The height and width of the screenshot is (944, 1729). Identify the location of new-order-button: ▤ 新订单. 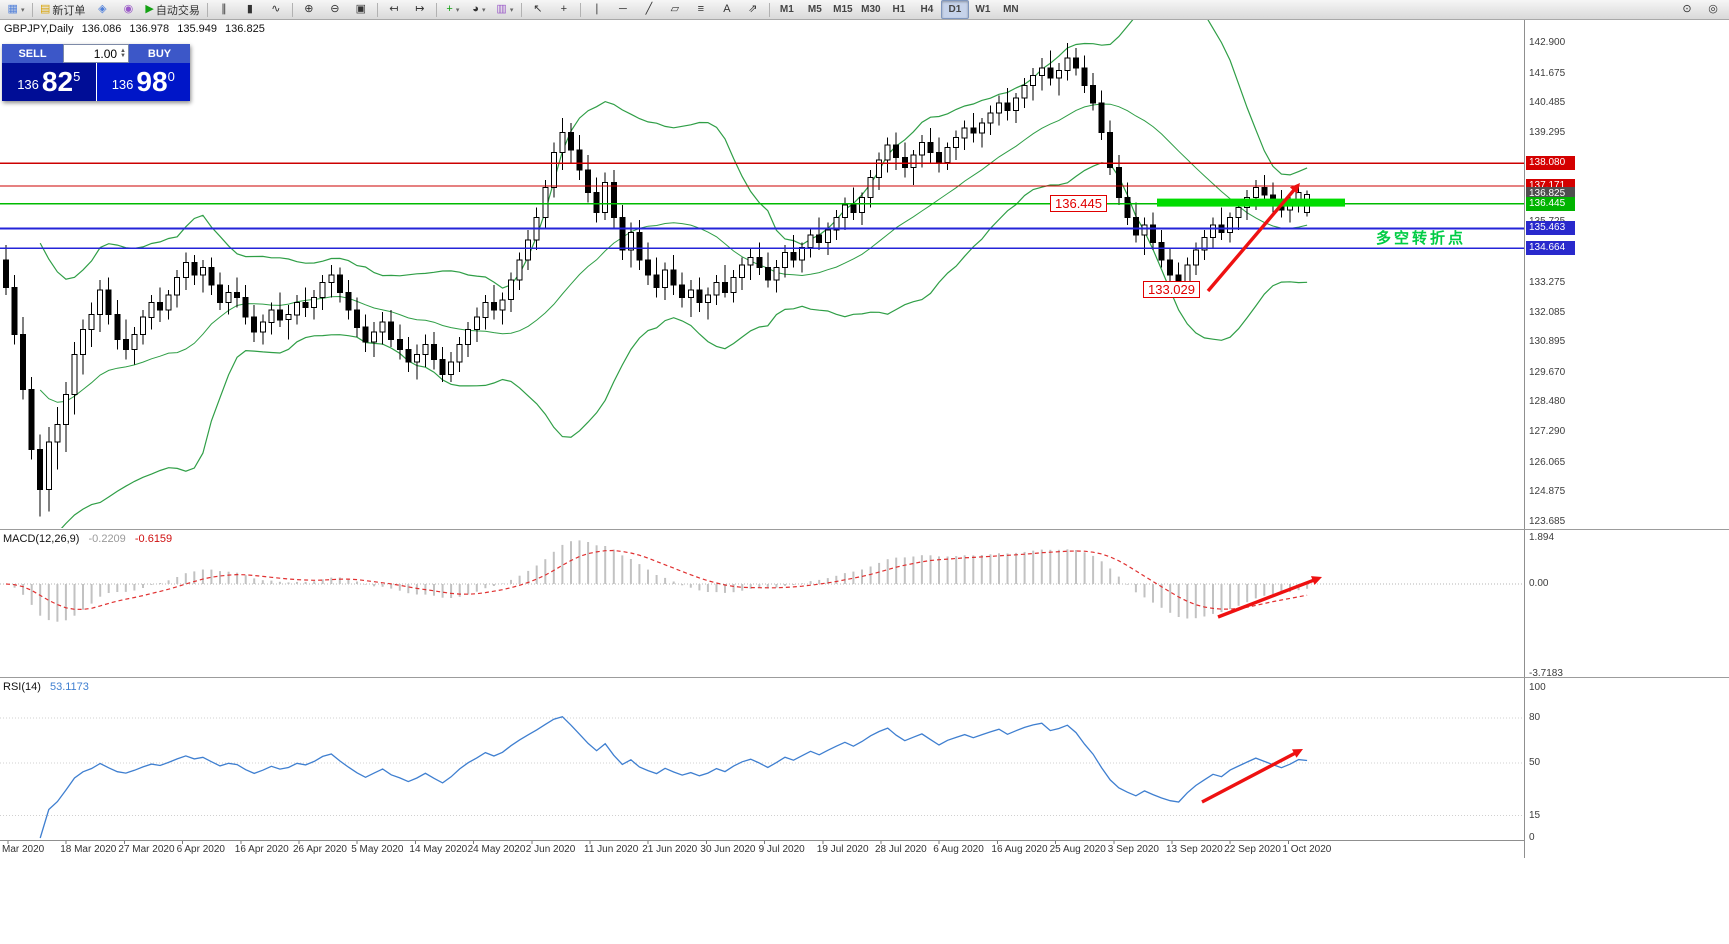
(62, 9).